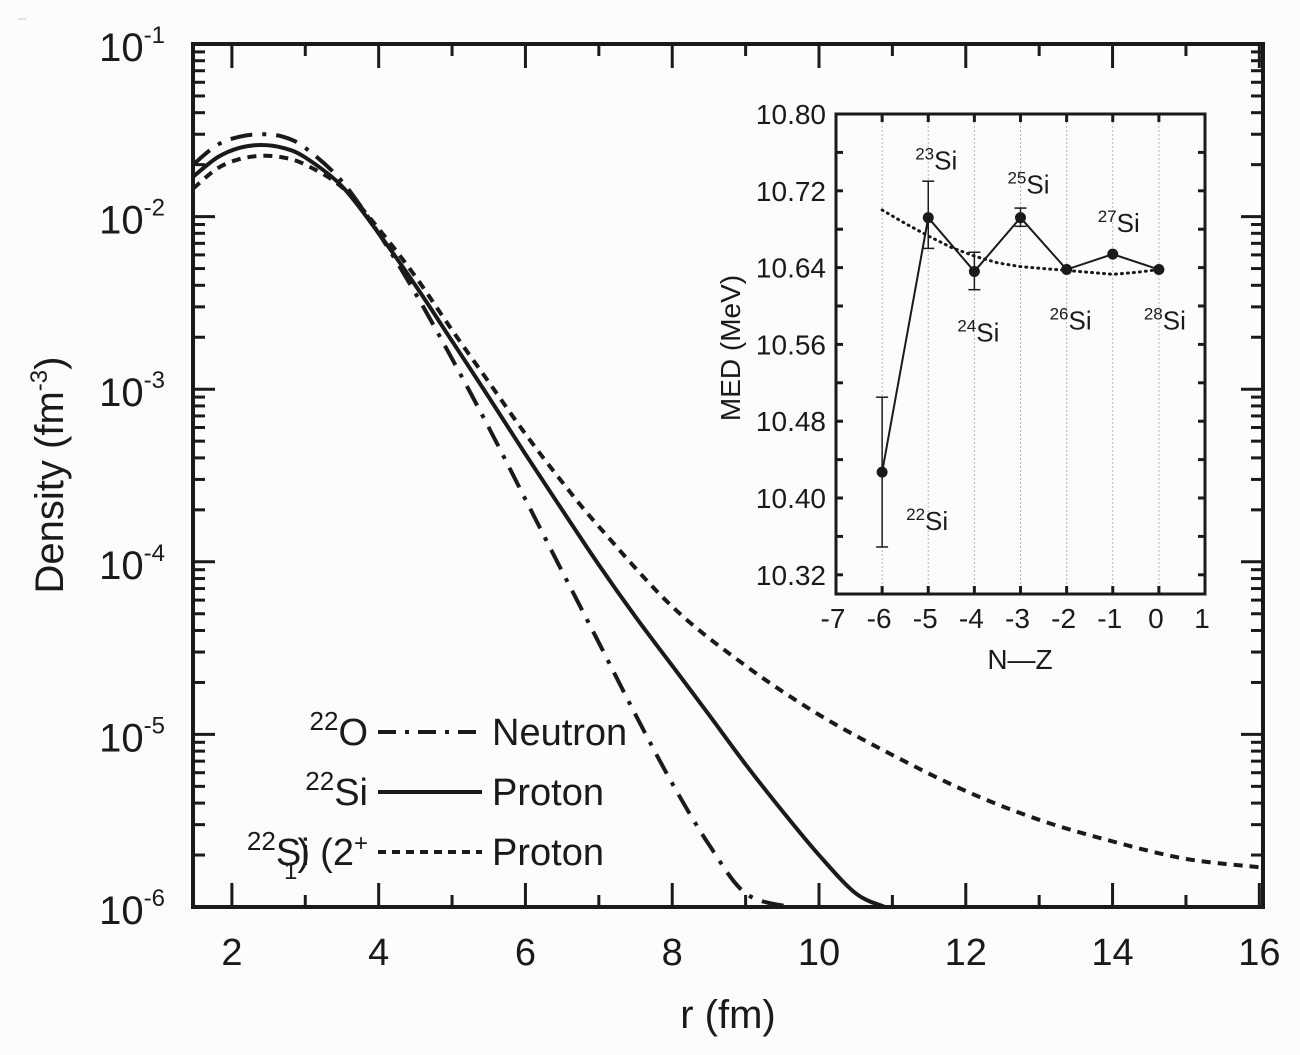 The height and width of the screenshot is (1055, 1300). I want to click on inset-point-label: 27Si, so click(1119, 222).